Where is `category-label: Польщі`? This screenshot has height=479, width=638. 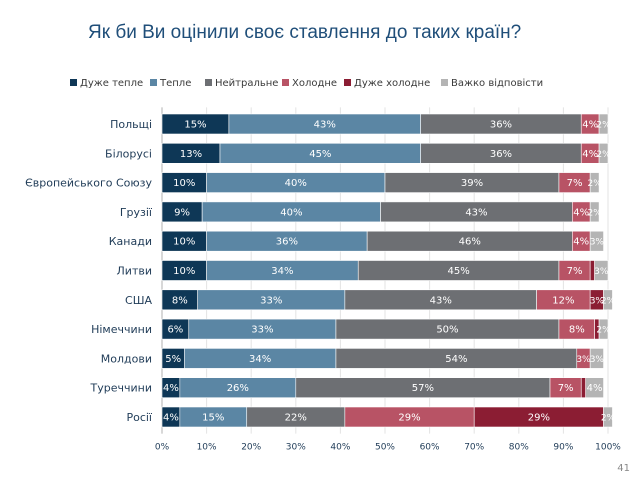
category-label: Польщі is located at coordinates (131, 124).